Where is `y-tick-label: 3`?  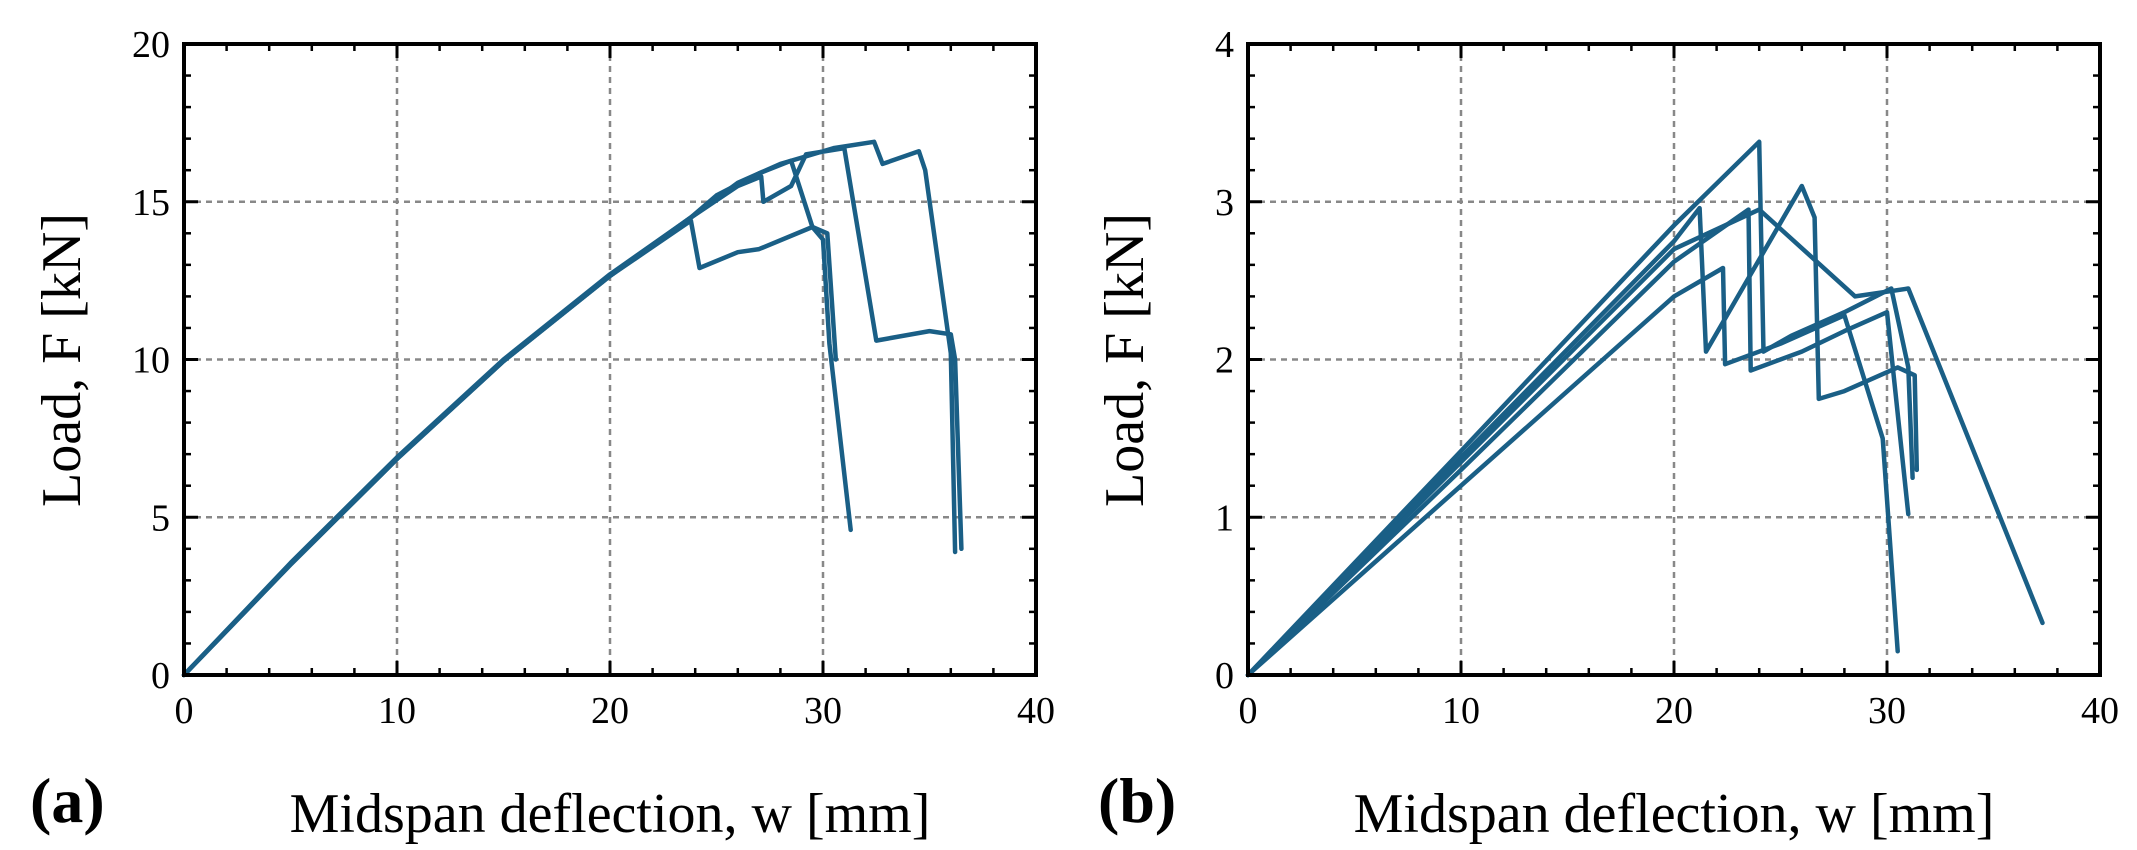 y-tick-label: 3 is located at coordinates (1224, 203).